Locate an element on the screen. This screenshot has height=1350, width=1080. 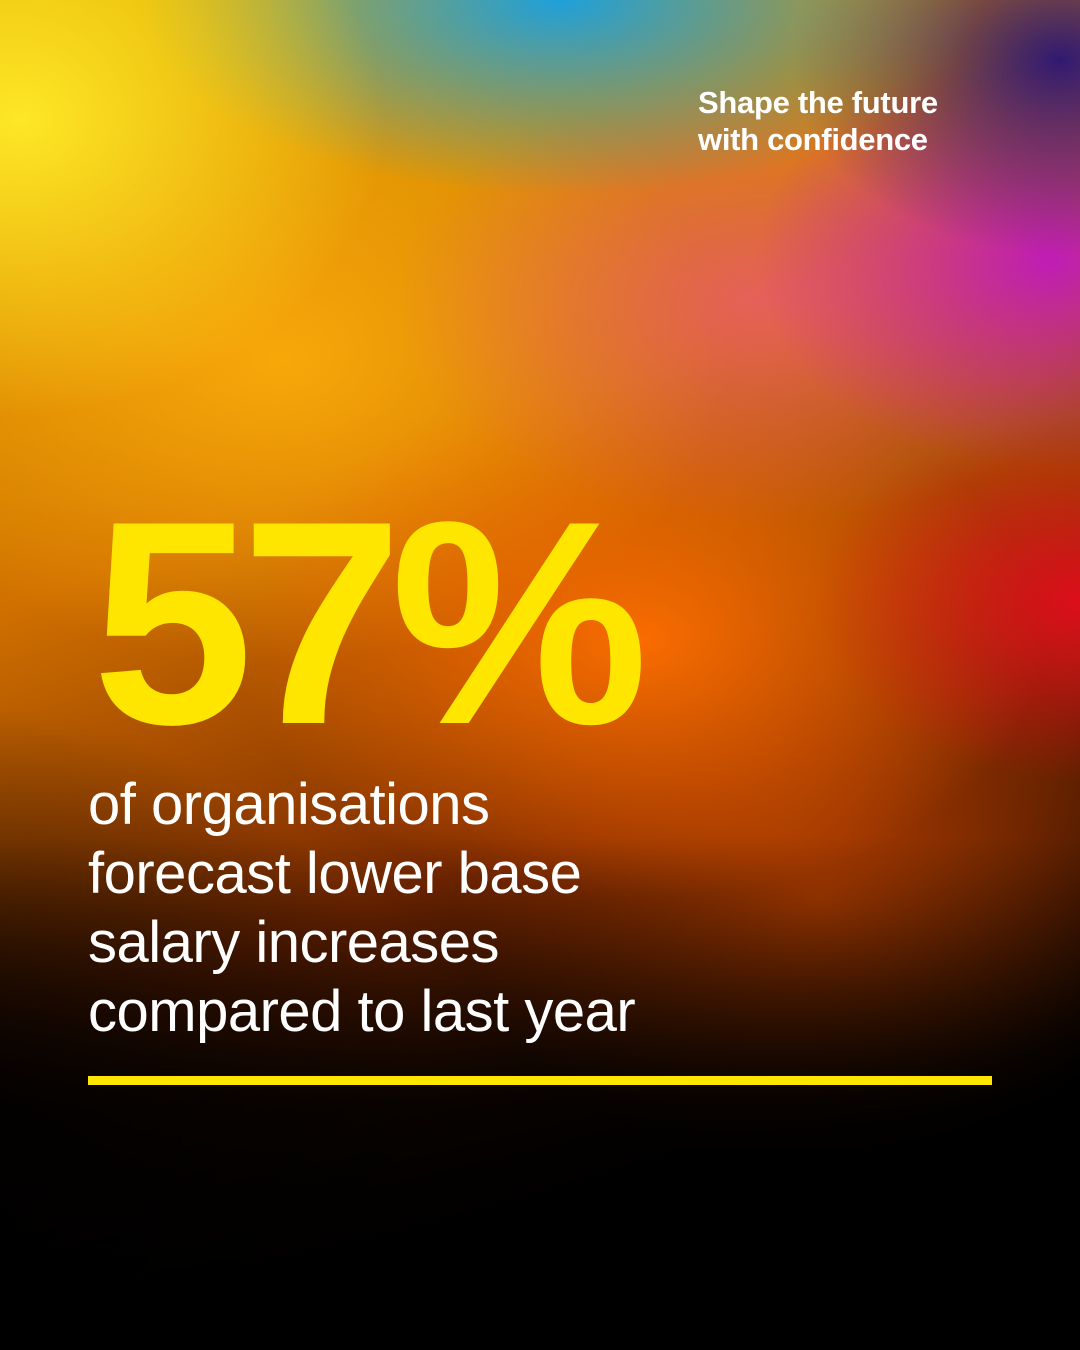
accent-divider is located at coordinates (540, 1080).